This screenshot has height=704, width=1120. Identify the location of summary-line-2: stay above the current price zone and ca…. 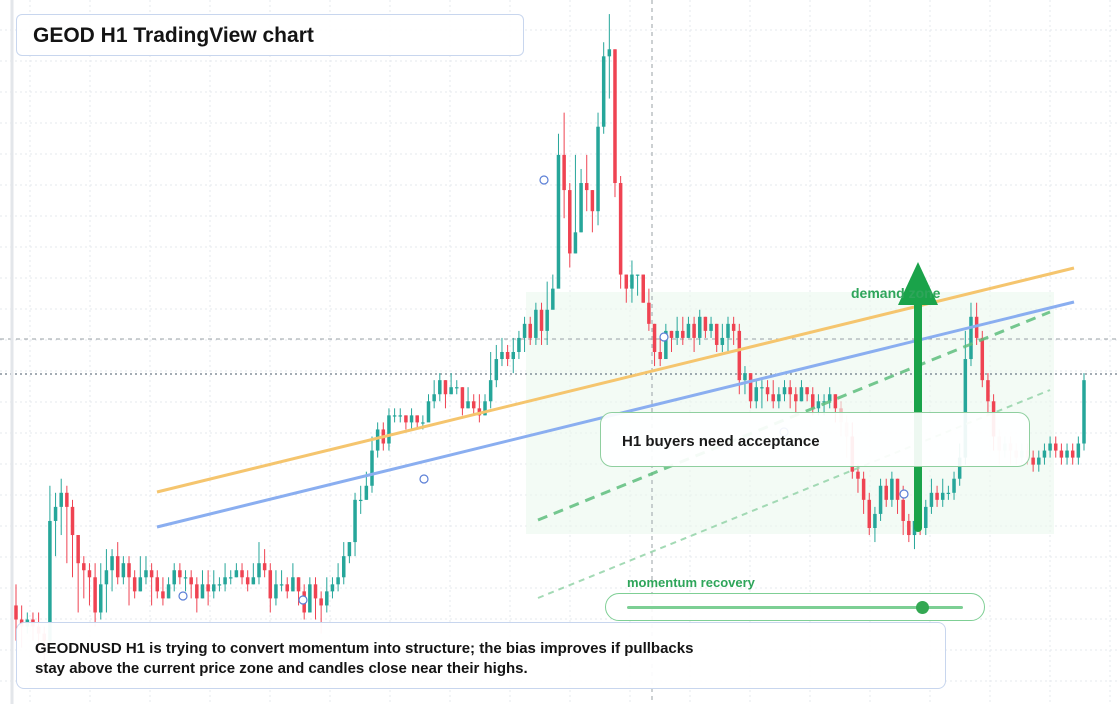
(281, 668).